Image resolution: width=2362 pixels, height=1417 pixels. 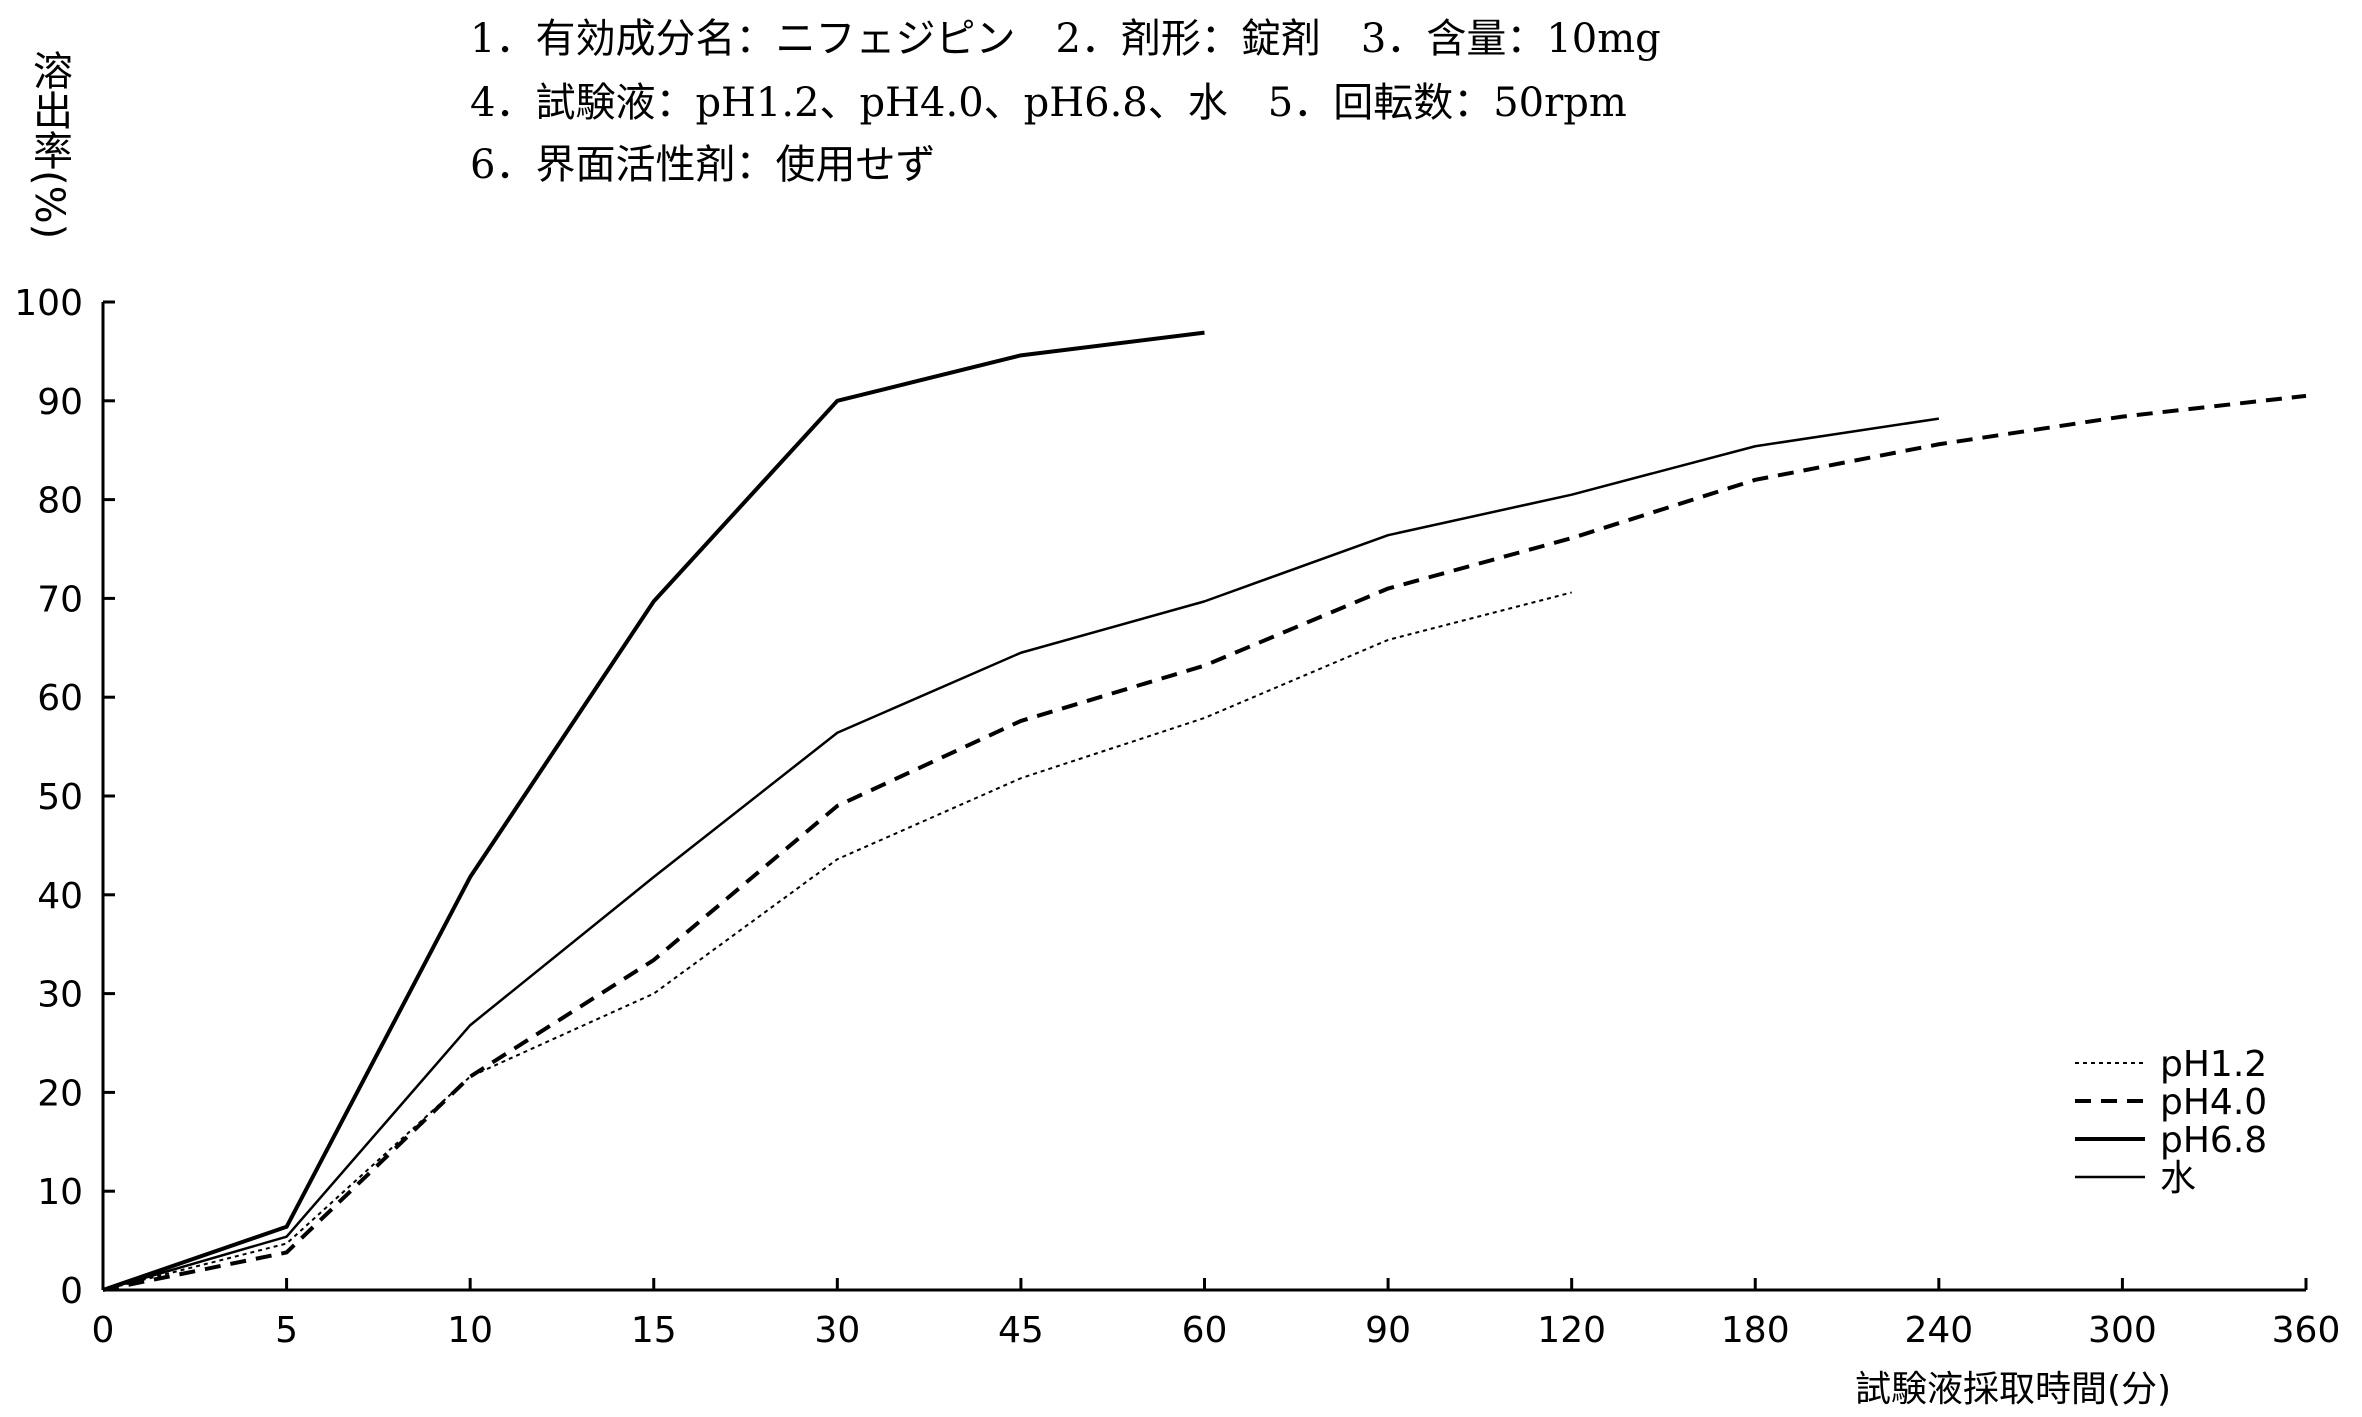 What do you see at coordinates (60, 599) in the screenshot?
I see `y-tick-label: 70` at bounding box center [60, 599].